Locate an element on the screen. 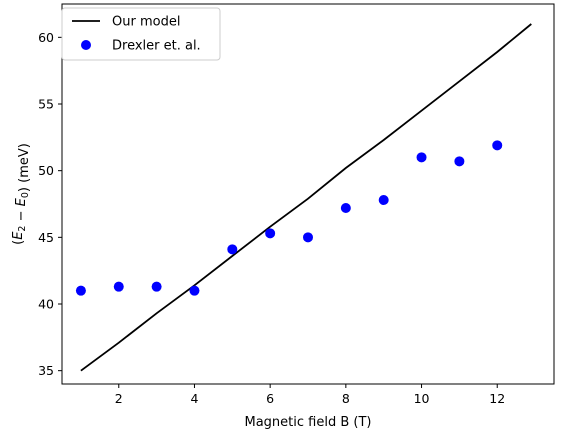  x-axis-label: Magnetic field B (T) is located at coordinates (308, 422).